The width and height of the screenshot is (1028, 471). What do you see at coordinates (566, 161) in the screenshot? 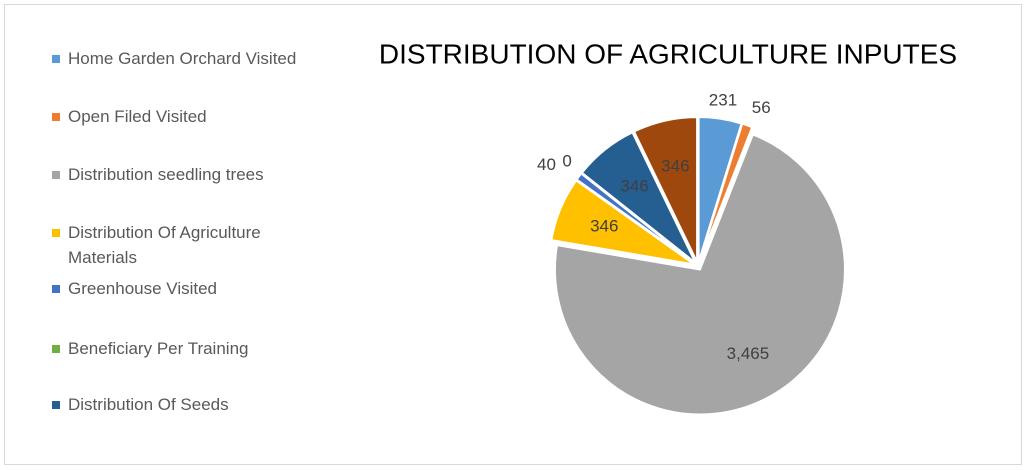
I see `data-label: 0` at bounding box center [566, 161].